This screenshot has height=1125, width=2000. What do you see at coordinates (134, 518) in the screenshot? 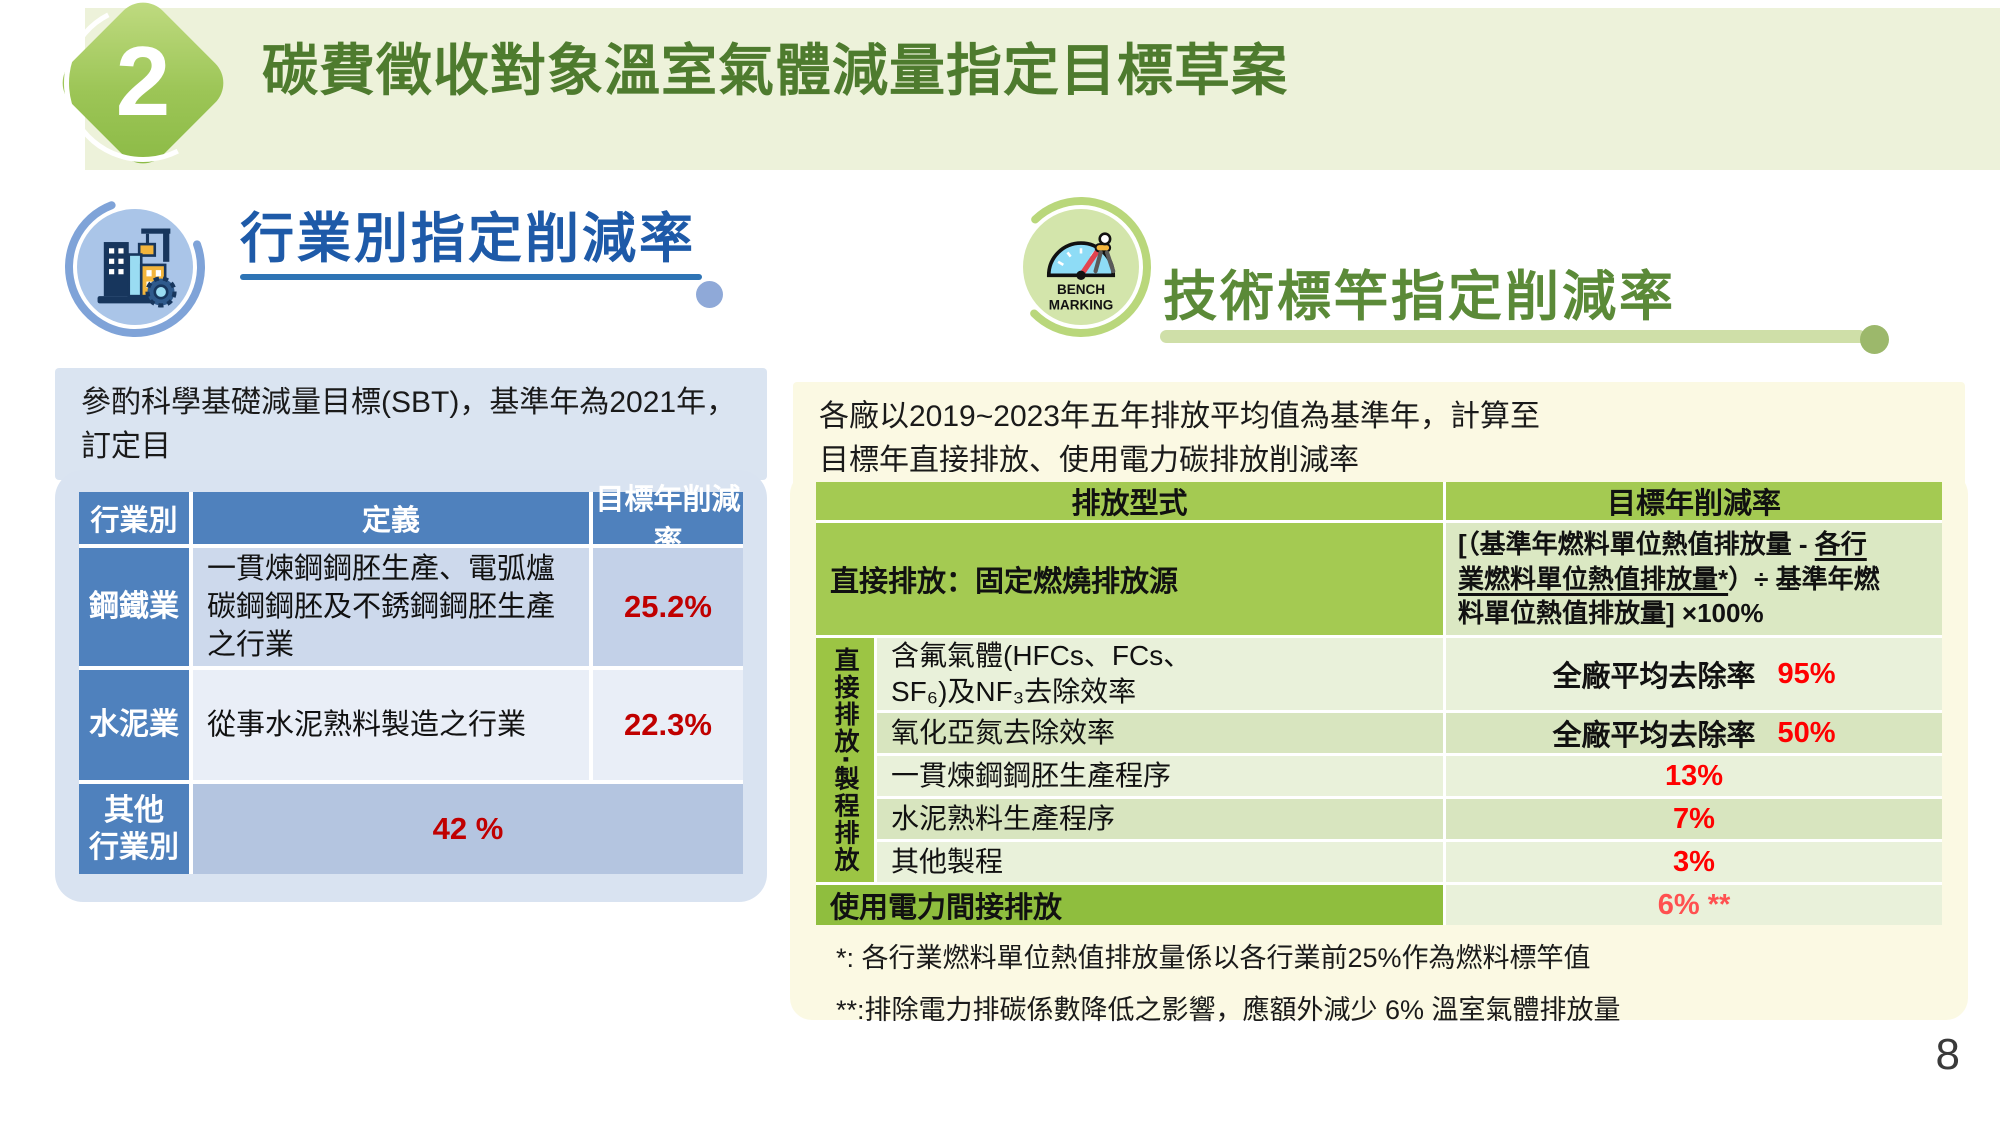
I see `industry-table-header-industry: 行業別` at bounding box center [134, 518].